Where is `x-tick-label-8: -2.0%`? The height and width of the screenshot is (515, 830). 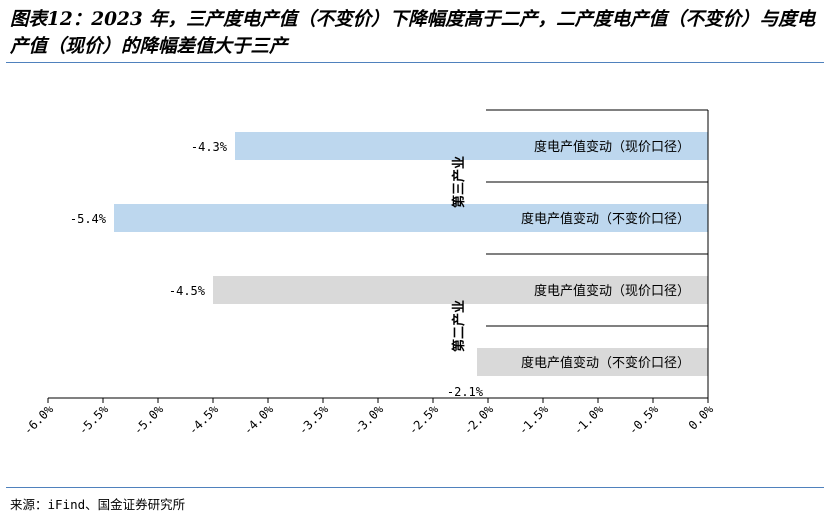
x-tick-label-8: -2.0% is located at coordinates (479, 420).